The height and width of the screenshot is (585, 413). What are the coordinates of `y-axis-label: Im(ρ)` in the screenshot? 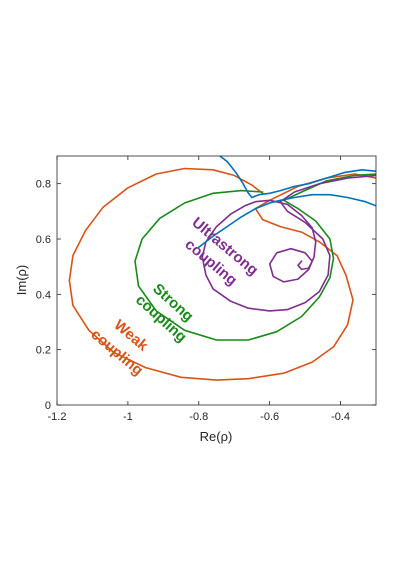 It's located at (21, 280).